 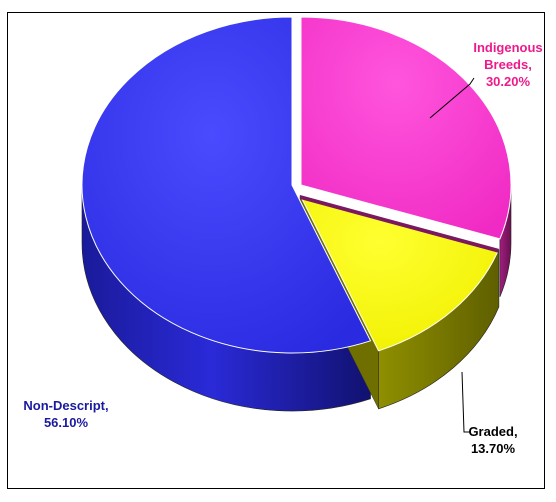 What do you see at coordinates (65, 414) in the screenshot?
I see `label-non-descript: Non-Descript, 56.10%` at bounding box center [65, 414].